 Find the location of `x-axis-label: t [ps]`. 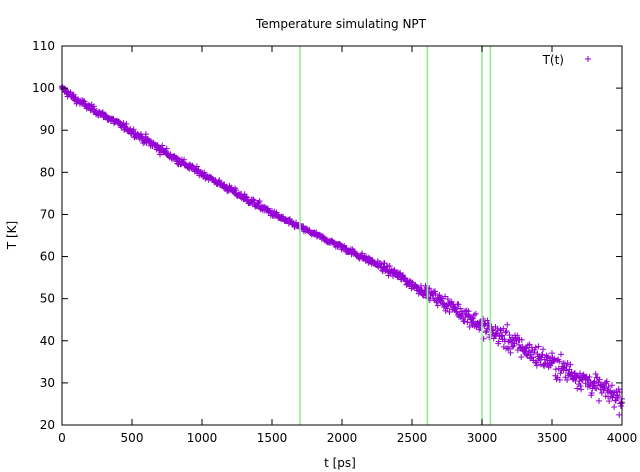

x-axis-label: t [ps] is located at coordinates (340, 463).